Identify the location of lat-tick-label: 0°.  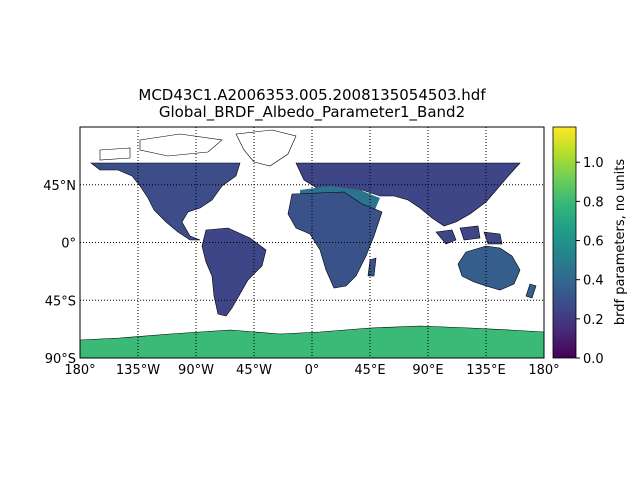
(68, 244).